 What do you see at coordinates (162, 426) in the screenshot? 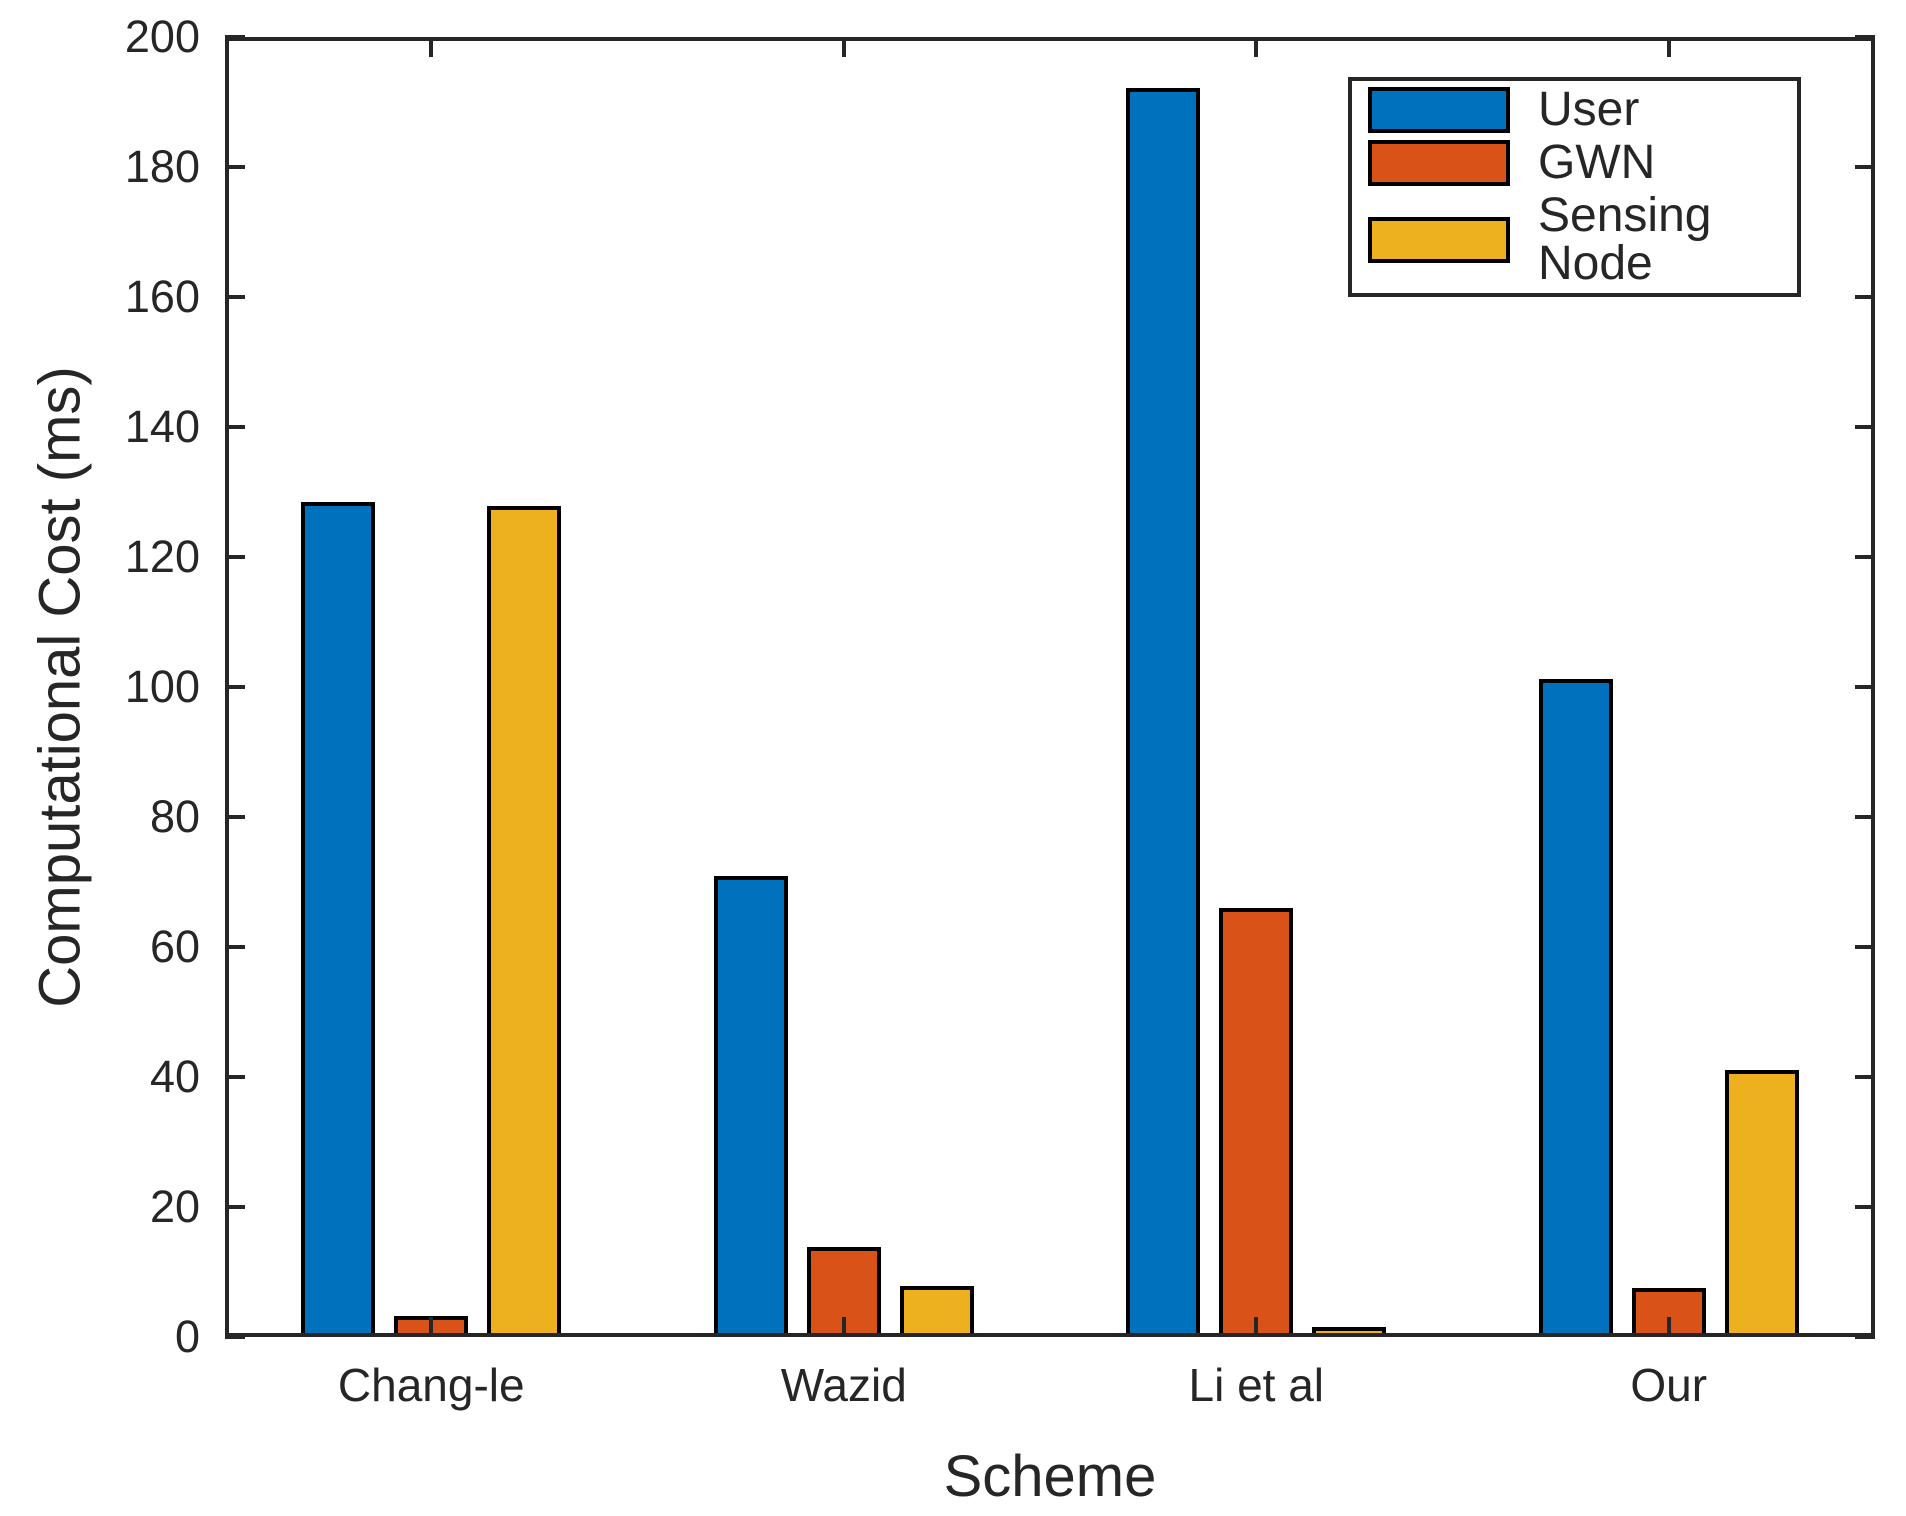
I see `y-tick-label: 140` at bounding box center [162, 426].